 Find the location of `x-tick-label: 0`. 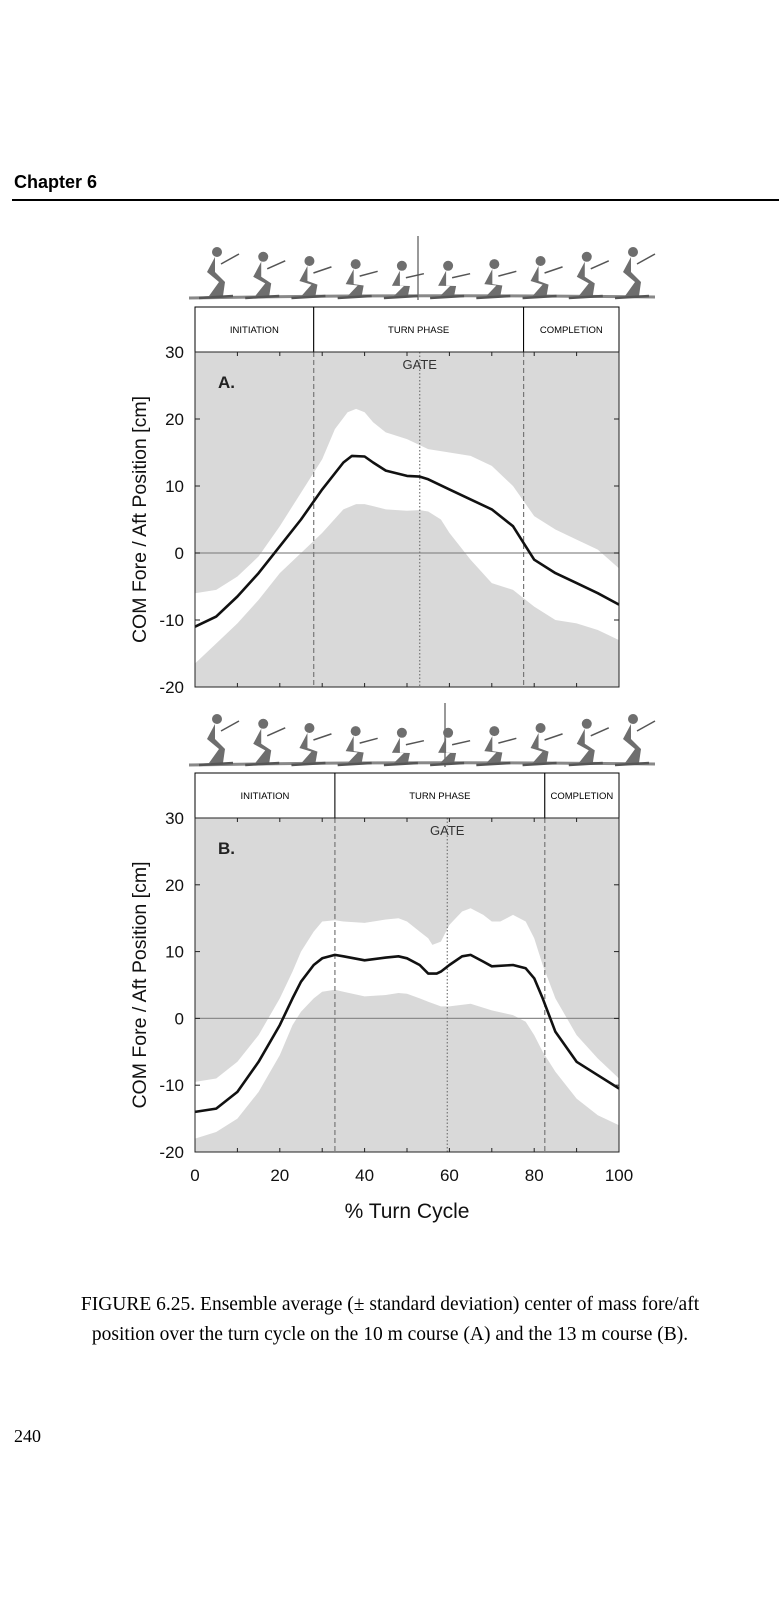

x-tick-label: 0 is located at coordinates (194, 1175).